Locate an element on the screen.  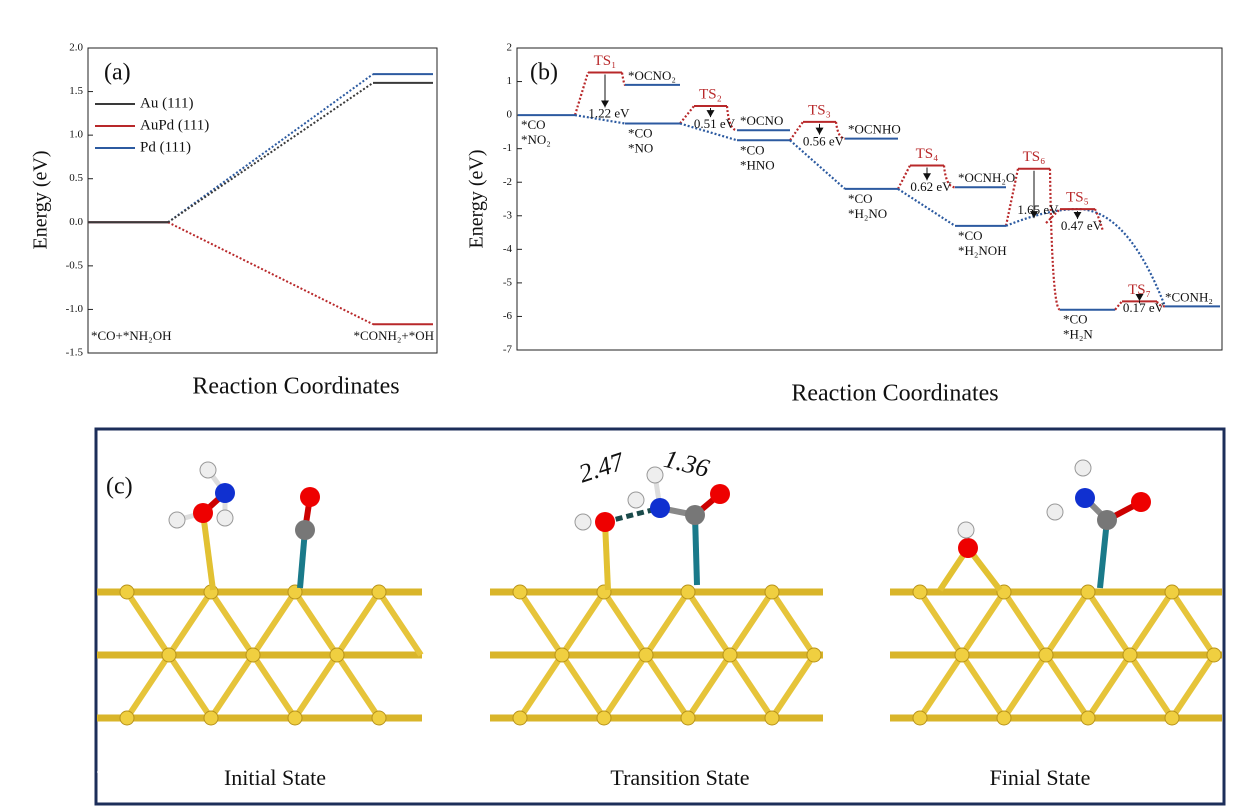
legend-label: Pd (111) is located at coordinates (165, 147).